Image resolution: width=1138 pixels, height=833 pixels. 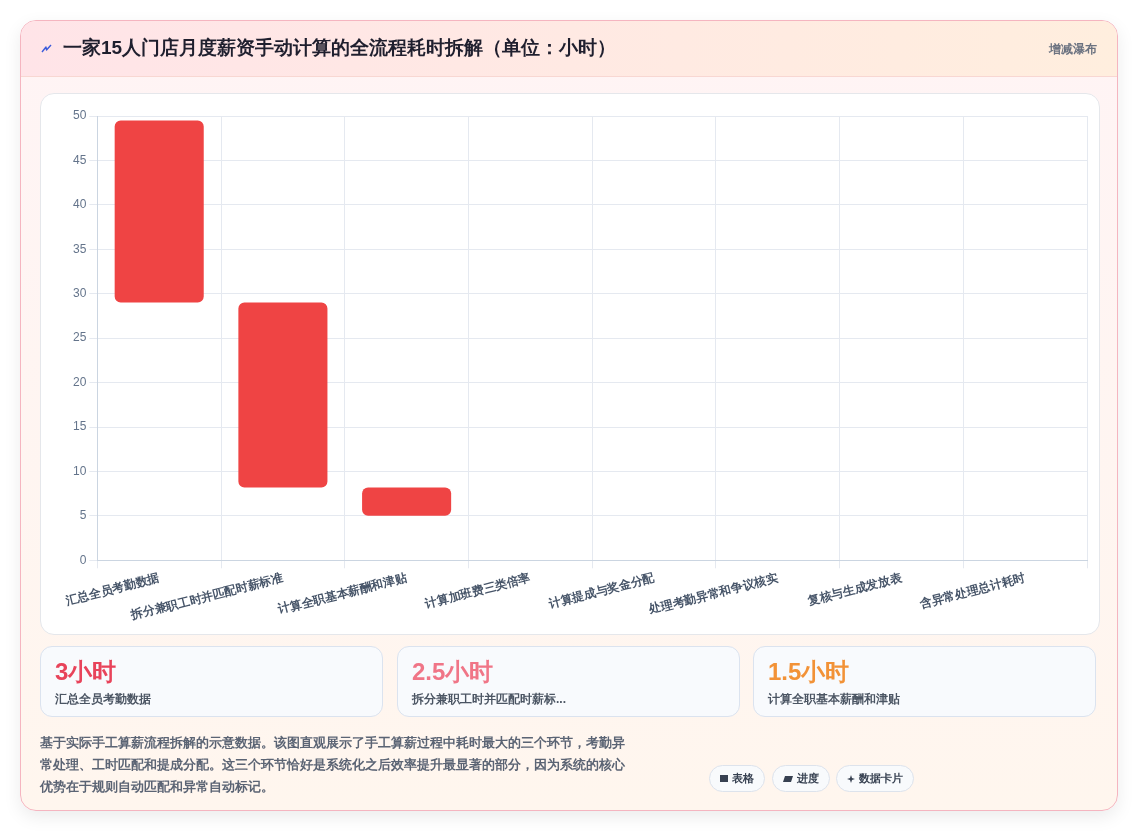 I want to click on y-tick-label: 25, so click(x=79, y=337).